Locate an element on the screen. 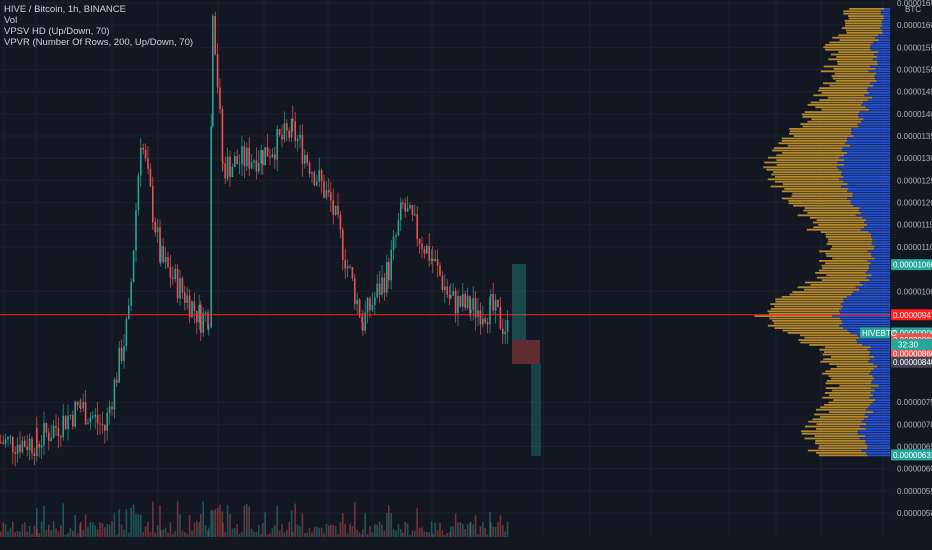 Image resolution: width=932 pixels, height=550 pixels. indicator-vpsv: VPSV HD (Up/Down, 70) is located at coordinates (57, 31).